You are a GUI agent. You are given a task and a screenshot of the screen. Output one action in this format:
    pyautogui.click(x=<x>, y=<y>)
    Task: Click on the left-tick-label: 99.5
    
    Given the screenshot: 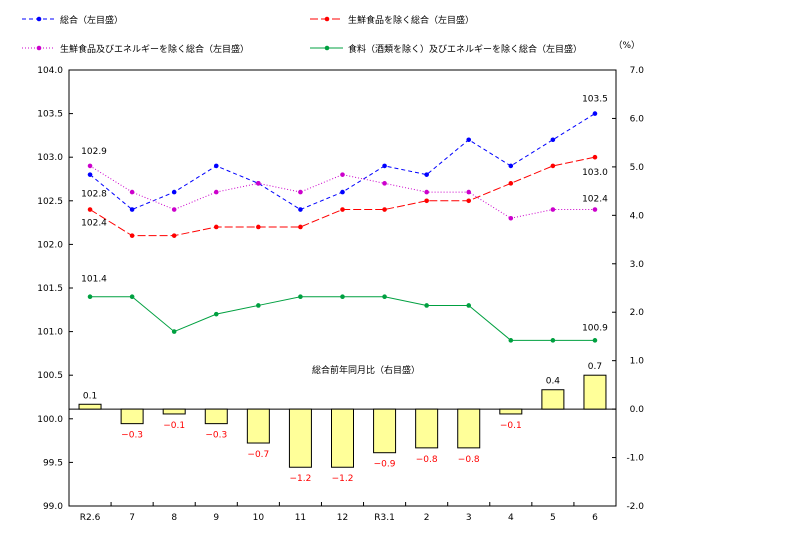 What is the action you would take?
    pyautogui.click(x=53, y=463)
    